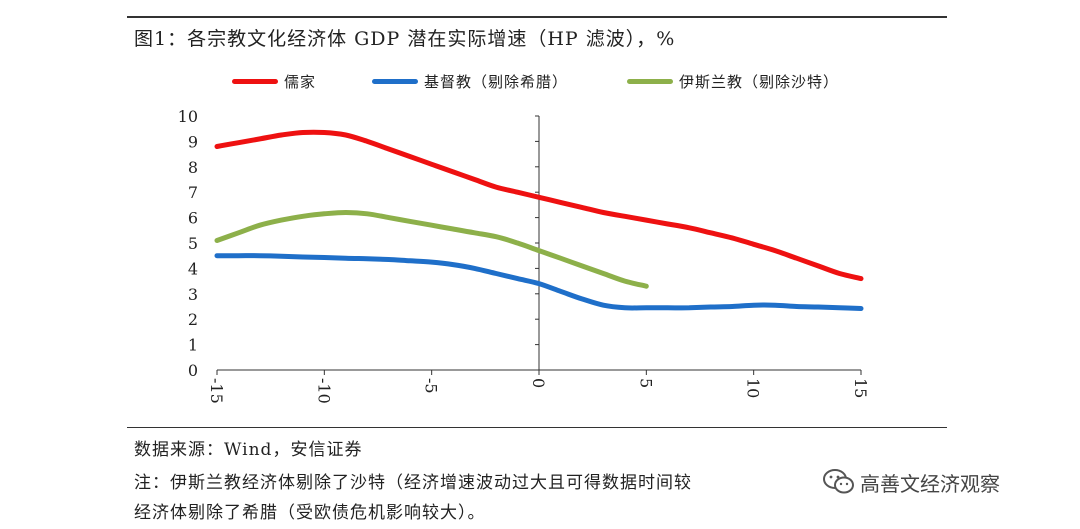 This screenshot has width=1080, height=529. I want to click on x-tick-label: -10, so click(323, 391).